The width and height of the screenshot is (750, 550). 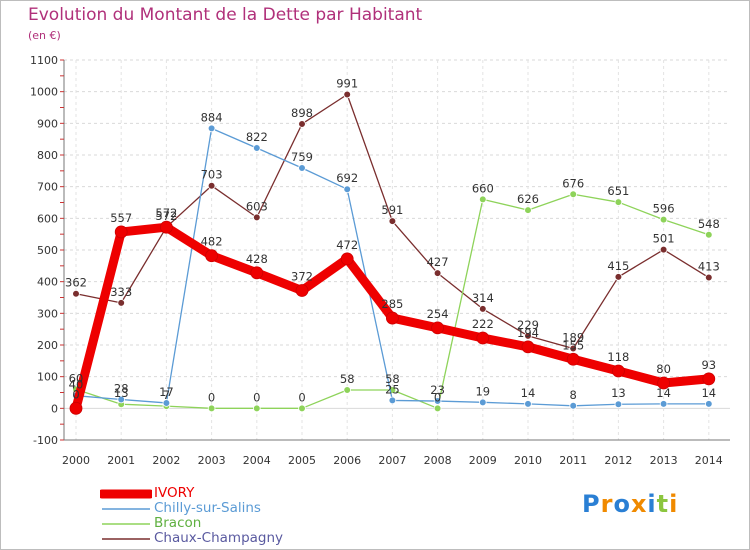 I want to click on data-label-chilly-sur-salins: 23, so click(x=437, y=390).